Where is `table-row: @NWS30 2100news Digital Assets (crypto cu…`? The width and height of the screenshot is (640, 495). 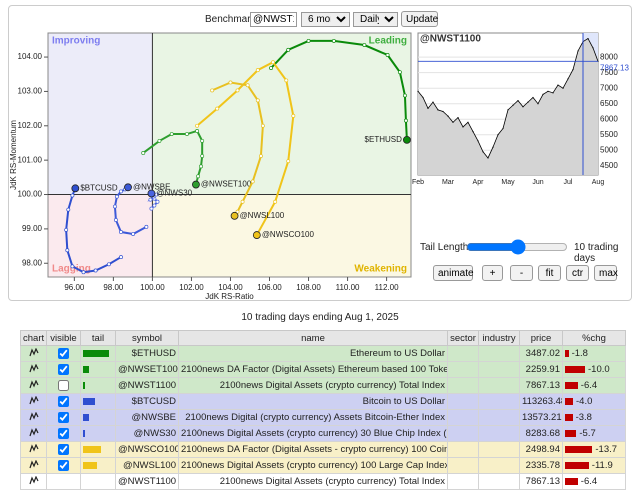 table-row: @NWS30 2100news Digital Assets (crypto cu… is located at coordinates (323, 433).